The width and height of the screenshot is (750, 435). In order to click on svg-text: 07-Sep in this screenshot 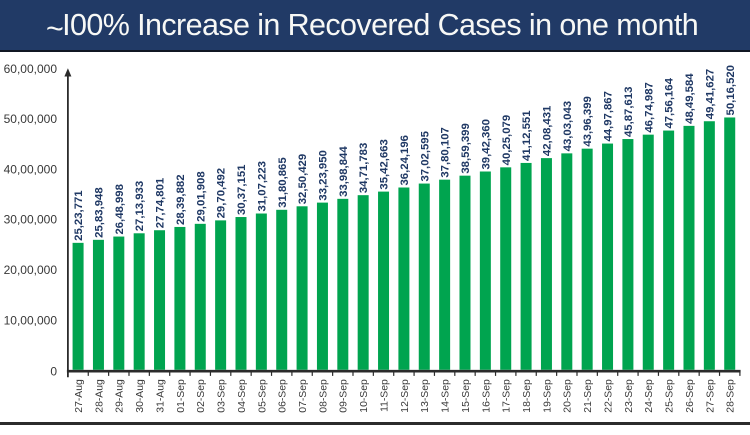, I will do `click(303, 396)`.